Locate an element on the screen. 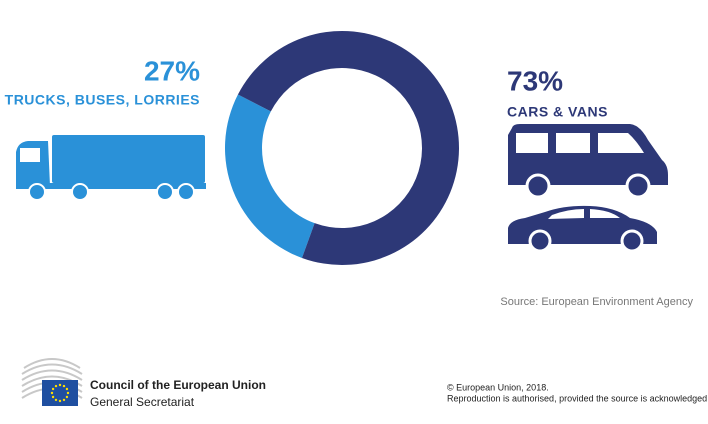 Image resolution: width=708 pixels, height=424 pixels. van-icon is located at coordinates (588, 161).